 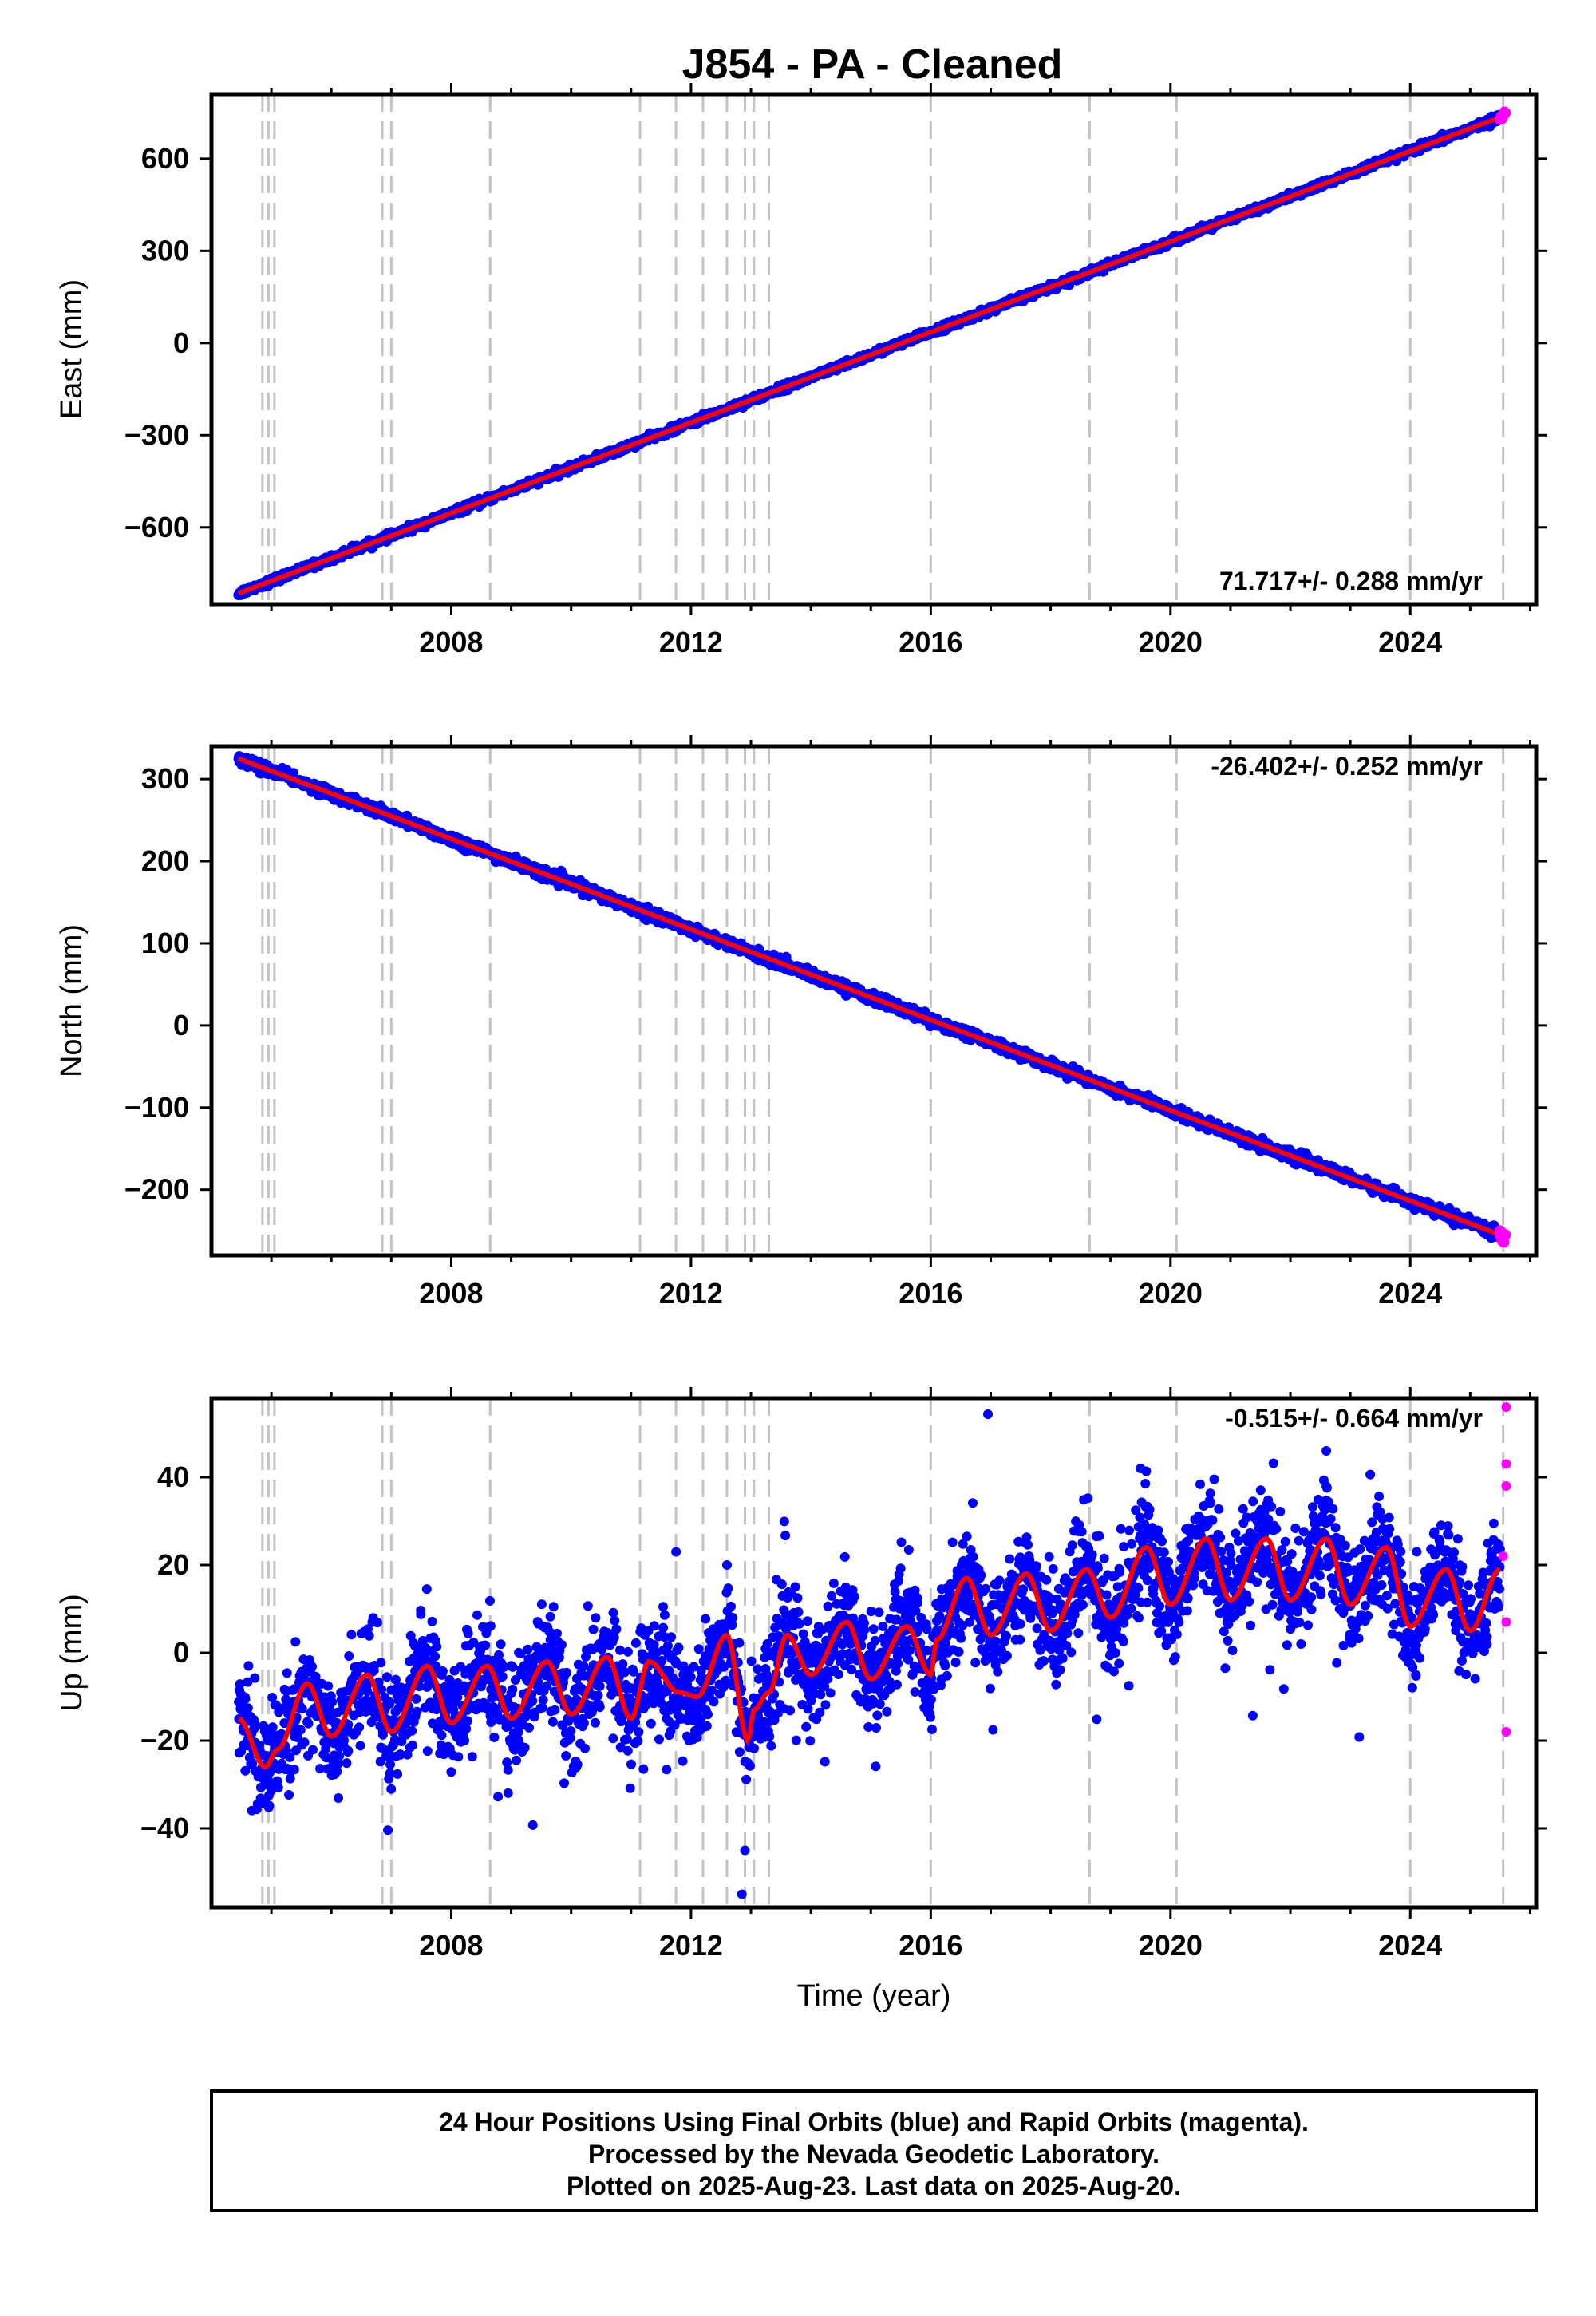 I want to click on y-tick-label: 200, so click(x=165, y=861).